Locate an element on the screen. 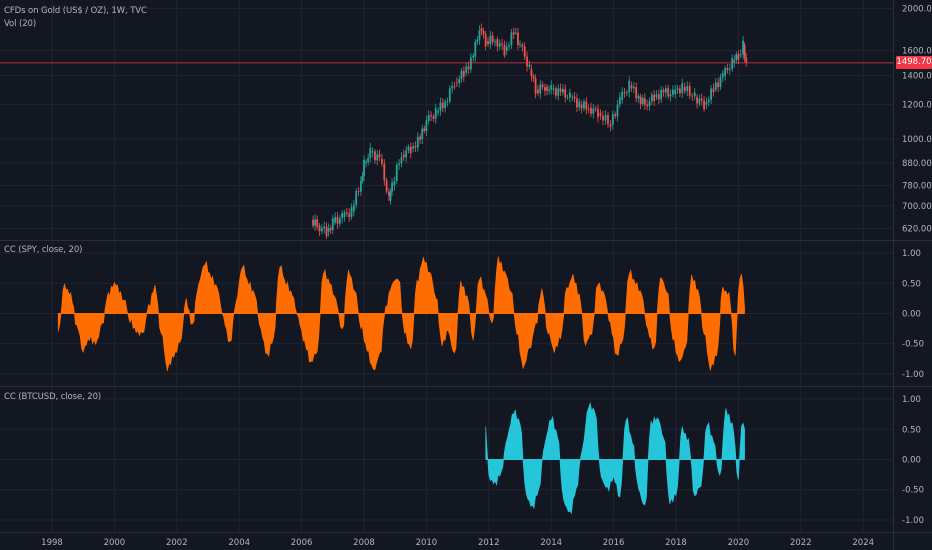 This screenshot has height=550, width=932. spy-cc-axis-label: 0.00 is located at coordinates (911, 315).